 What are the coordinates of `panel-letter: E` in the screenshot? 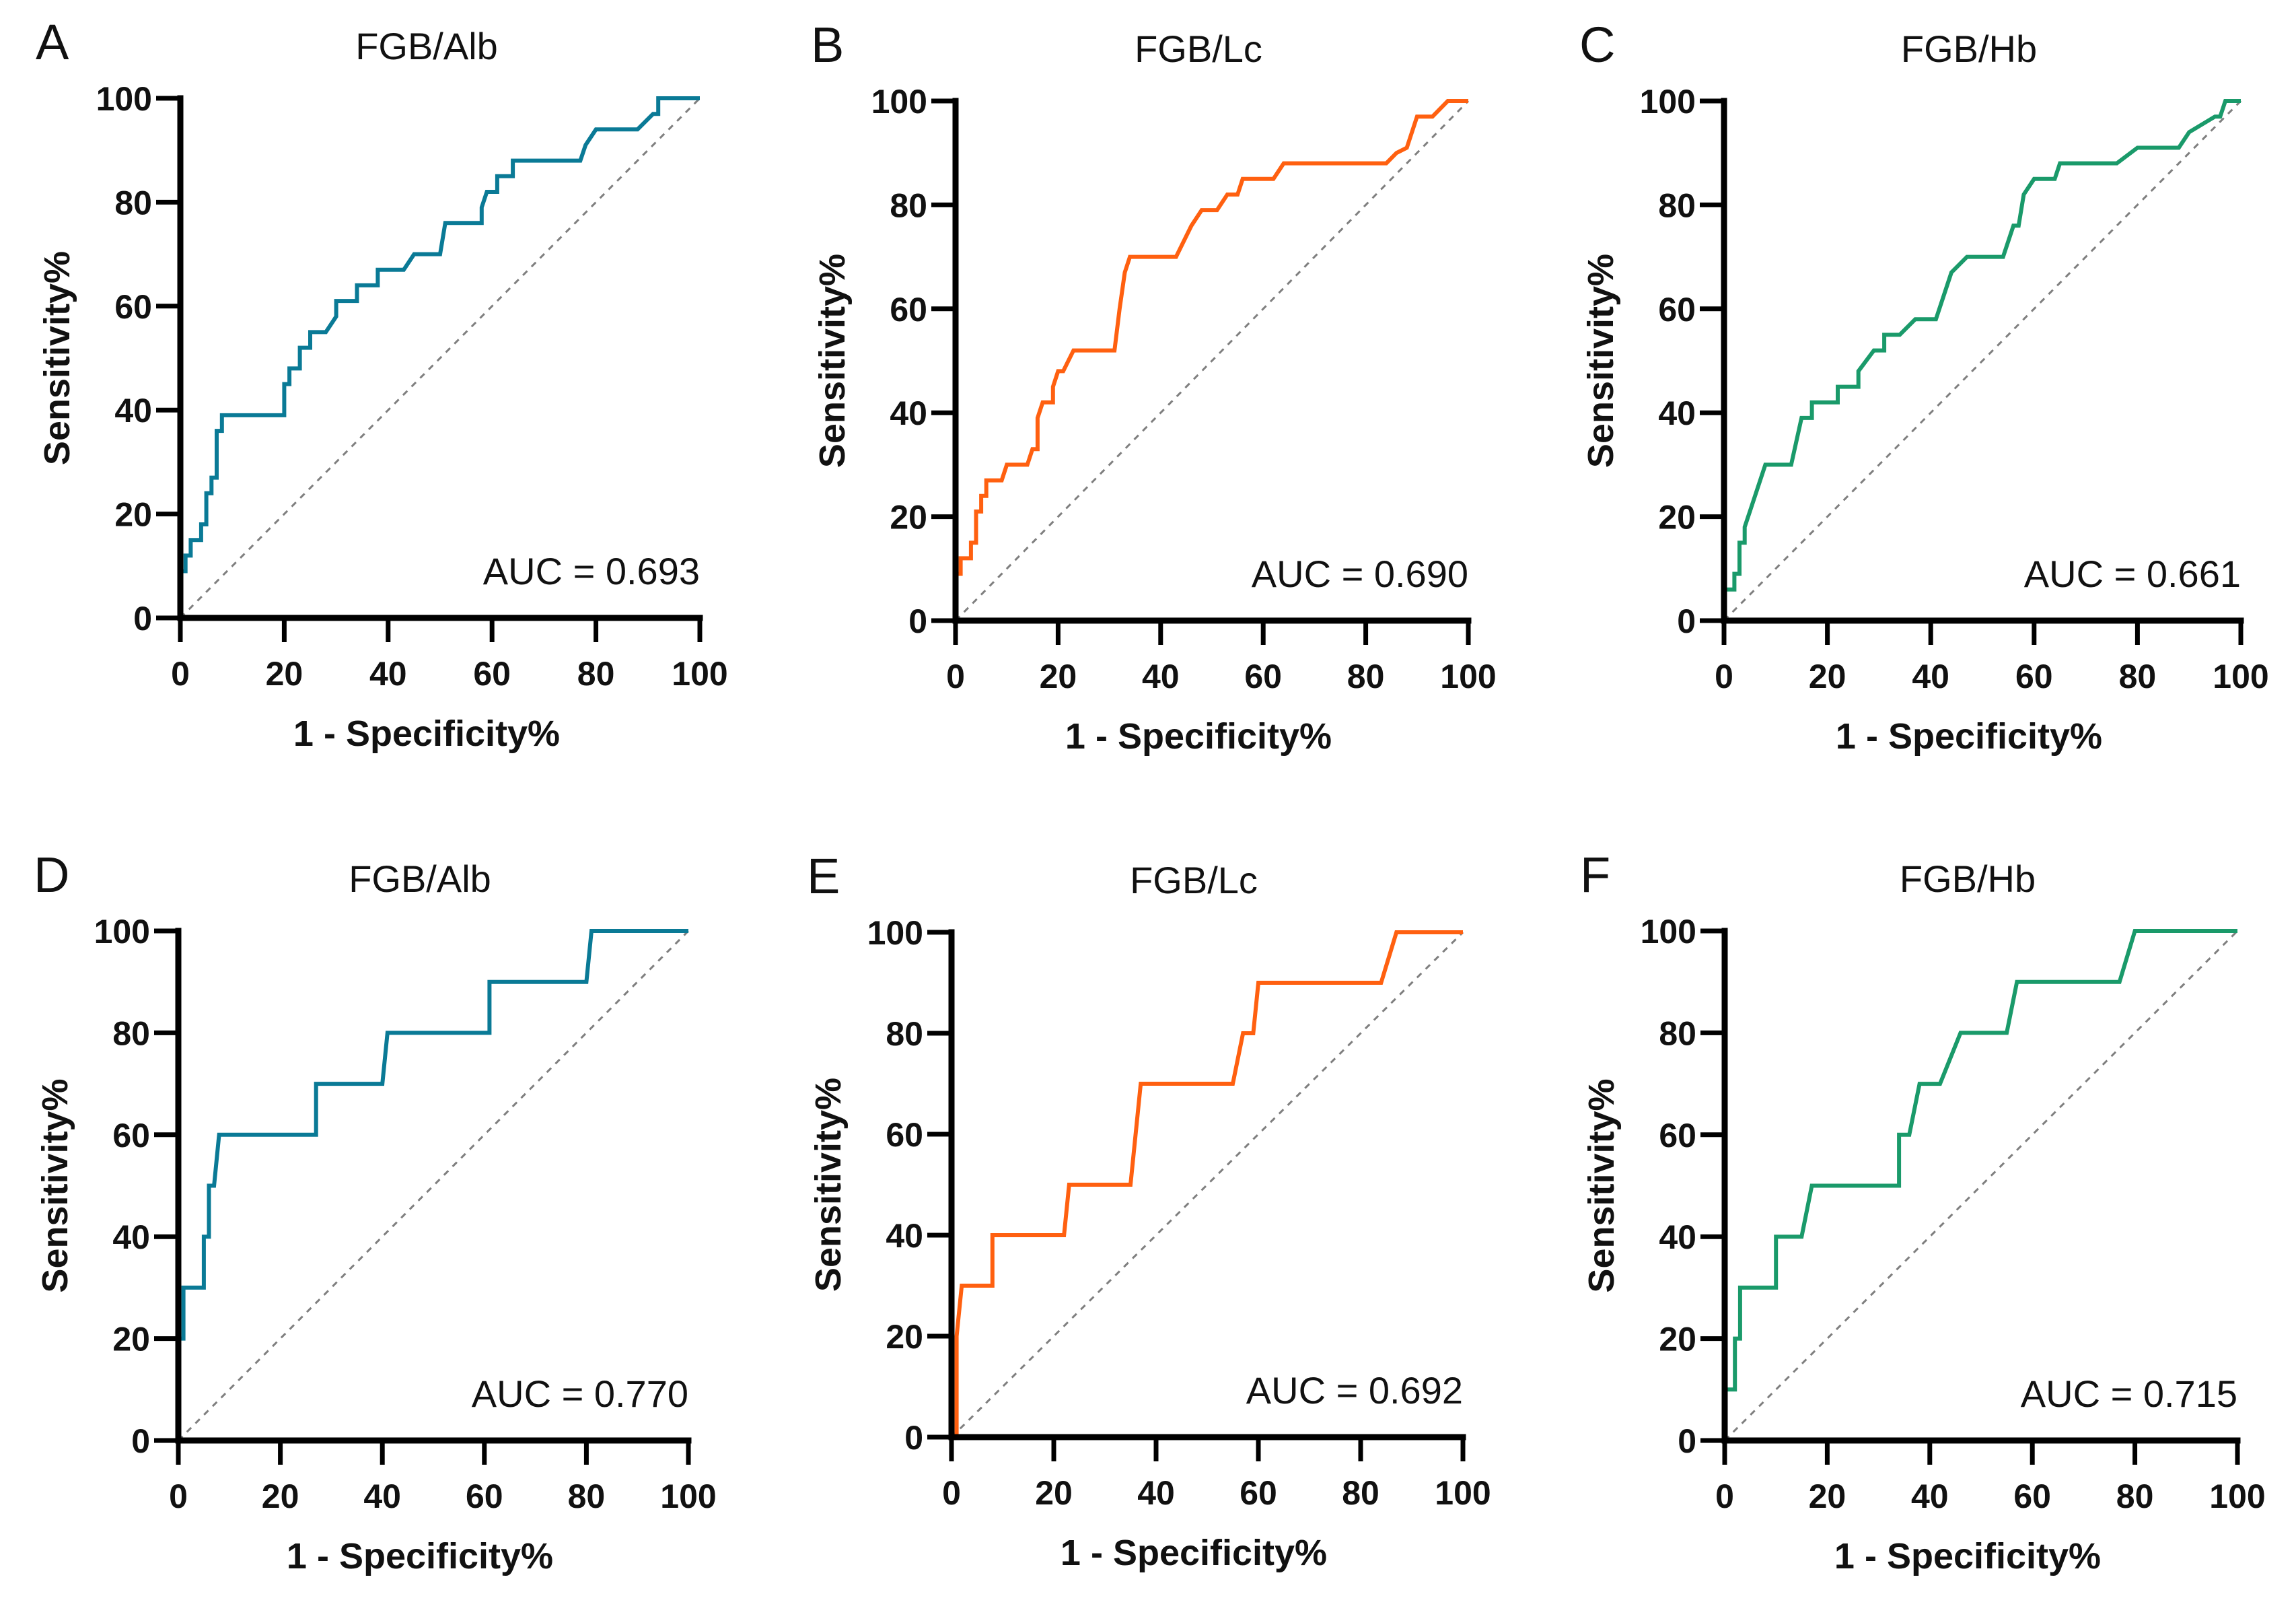 It's located at (823, 876).